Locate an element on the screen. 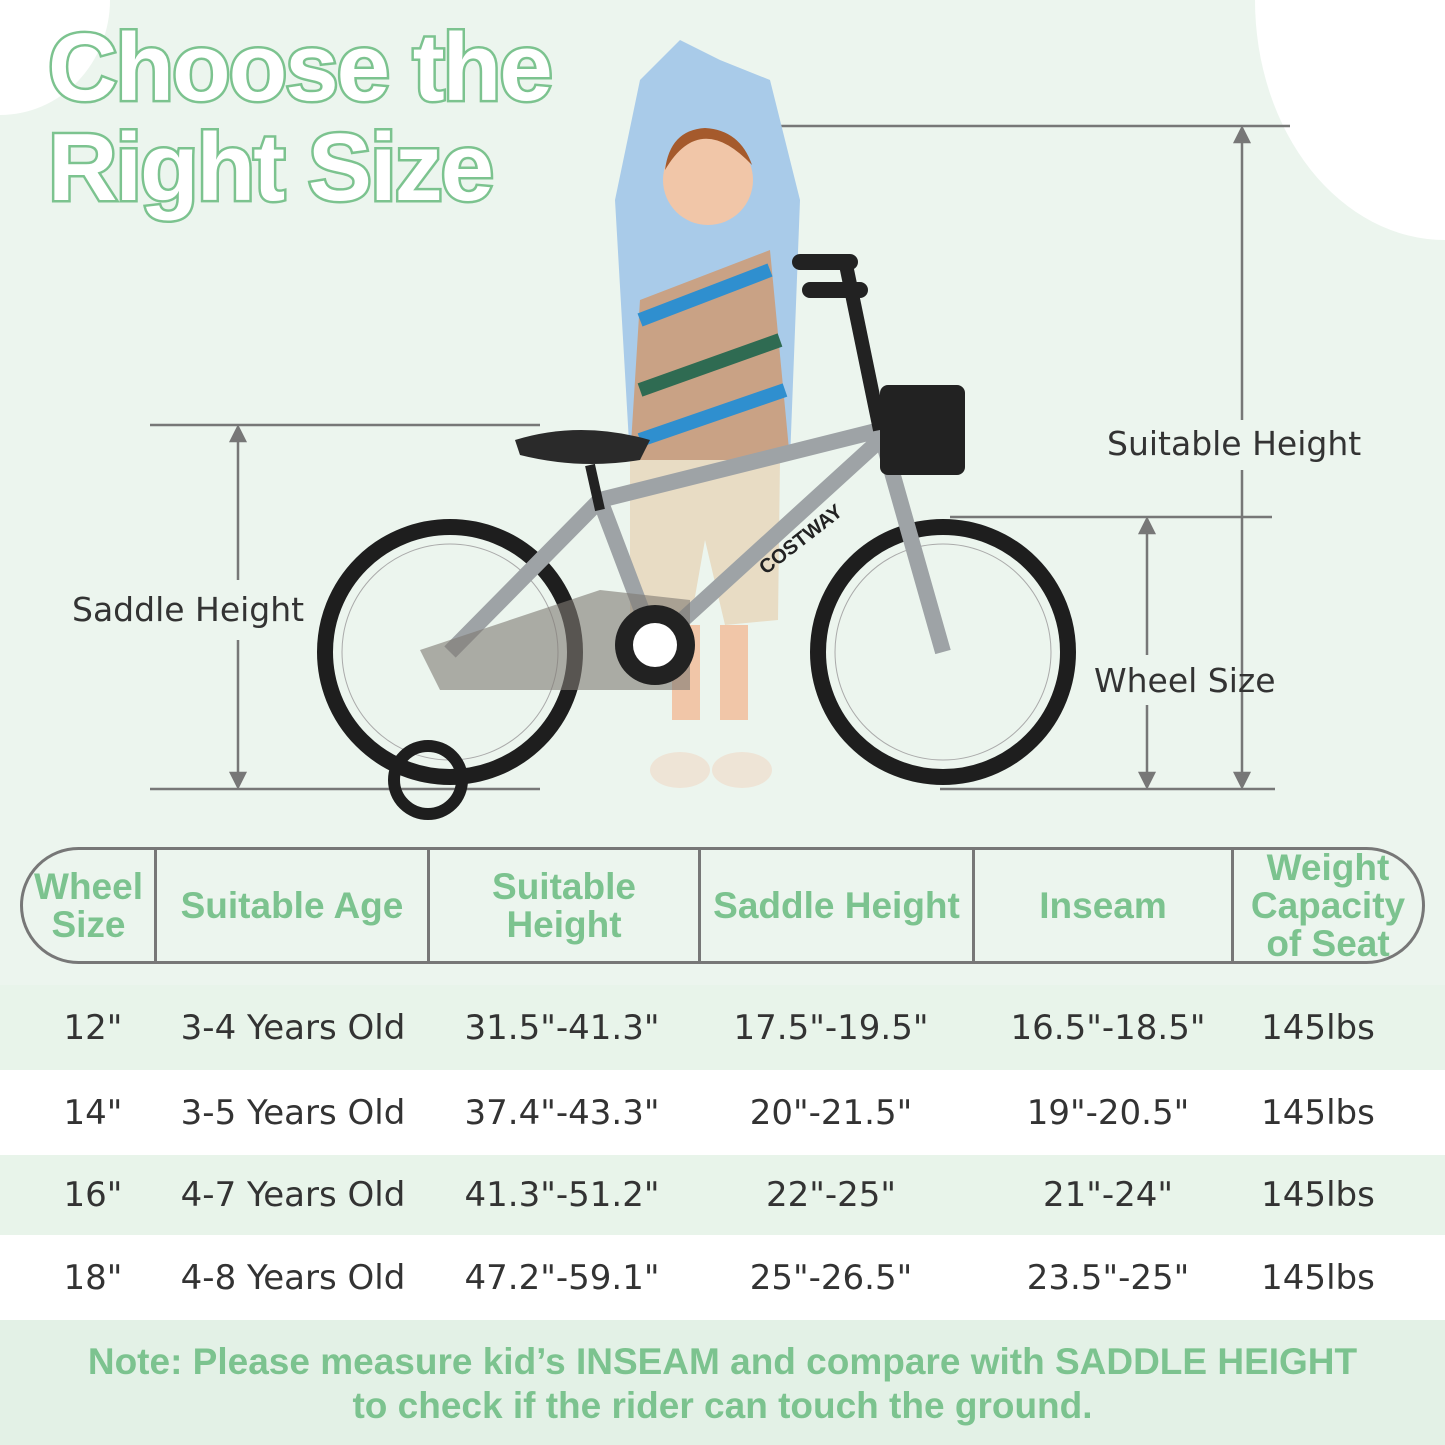  cell-inseam: 23.5"-25" is located at coordinates (1108, 1277).